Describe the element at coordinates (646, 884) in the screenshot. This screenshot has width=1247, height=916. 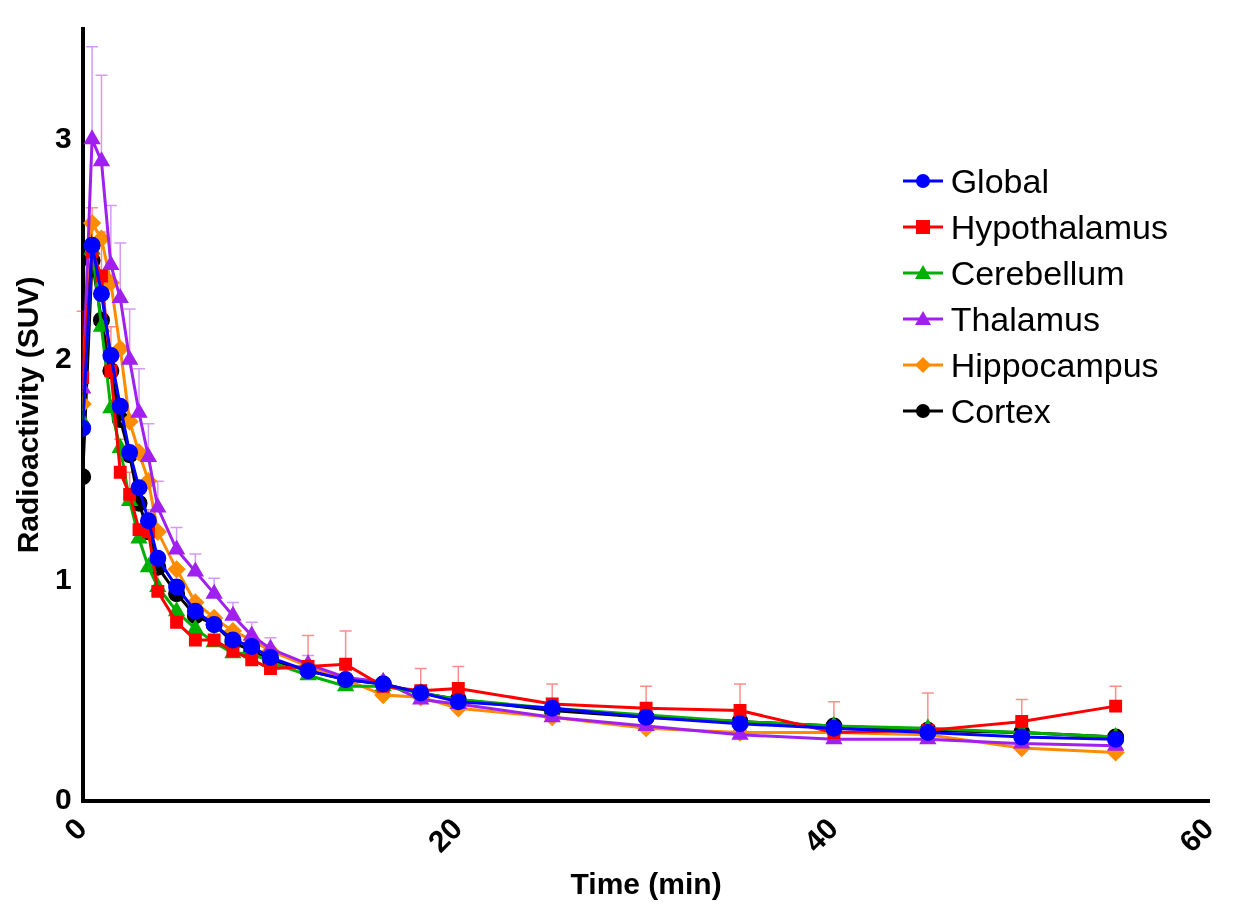
I see `x-axis-title: Time (min)` at that location.